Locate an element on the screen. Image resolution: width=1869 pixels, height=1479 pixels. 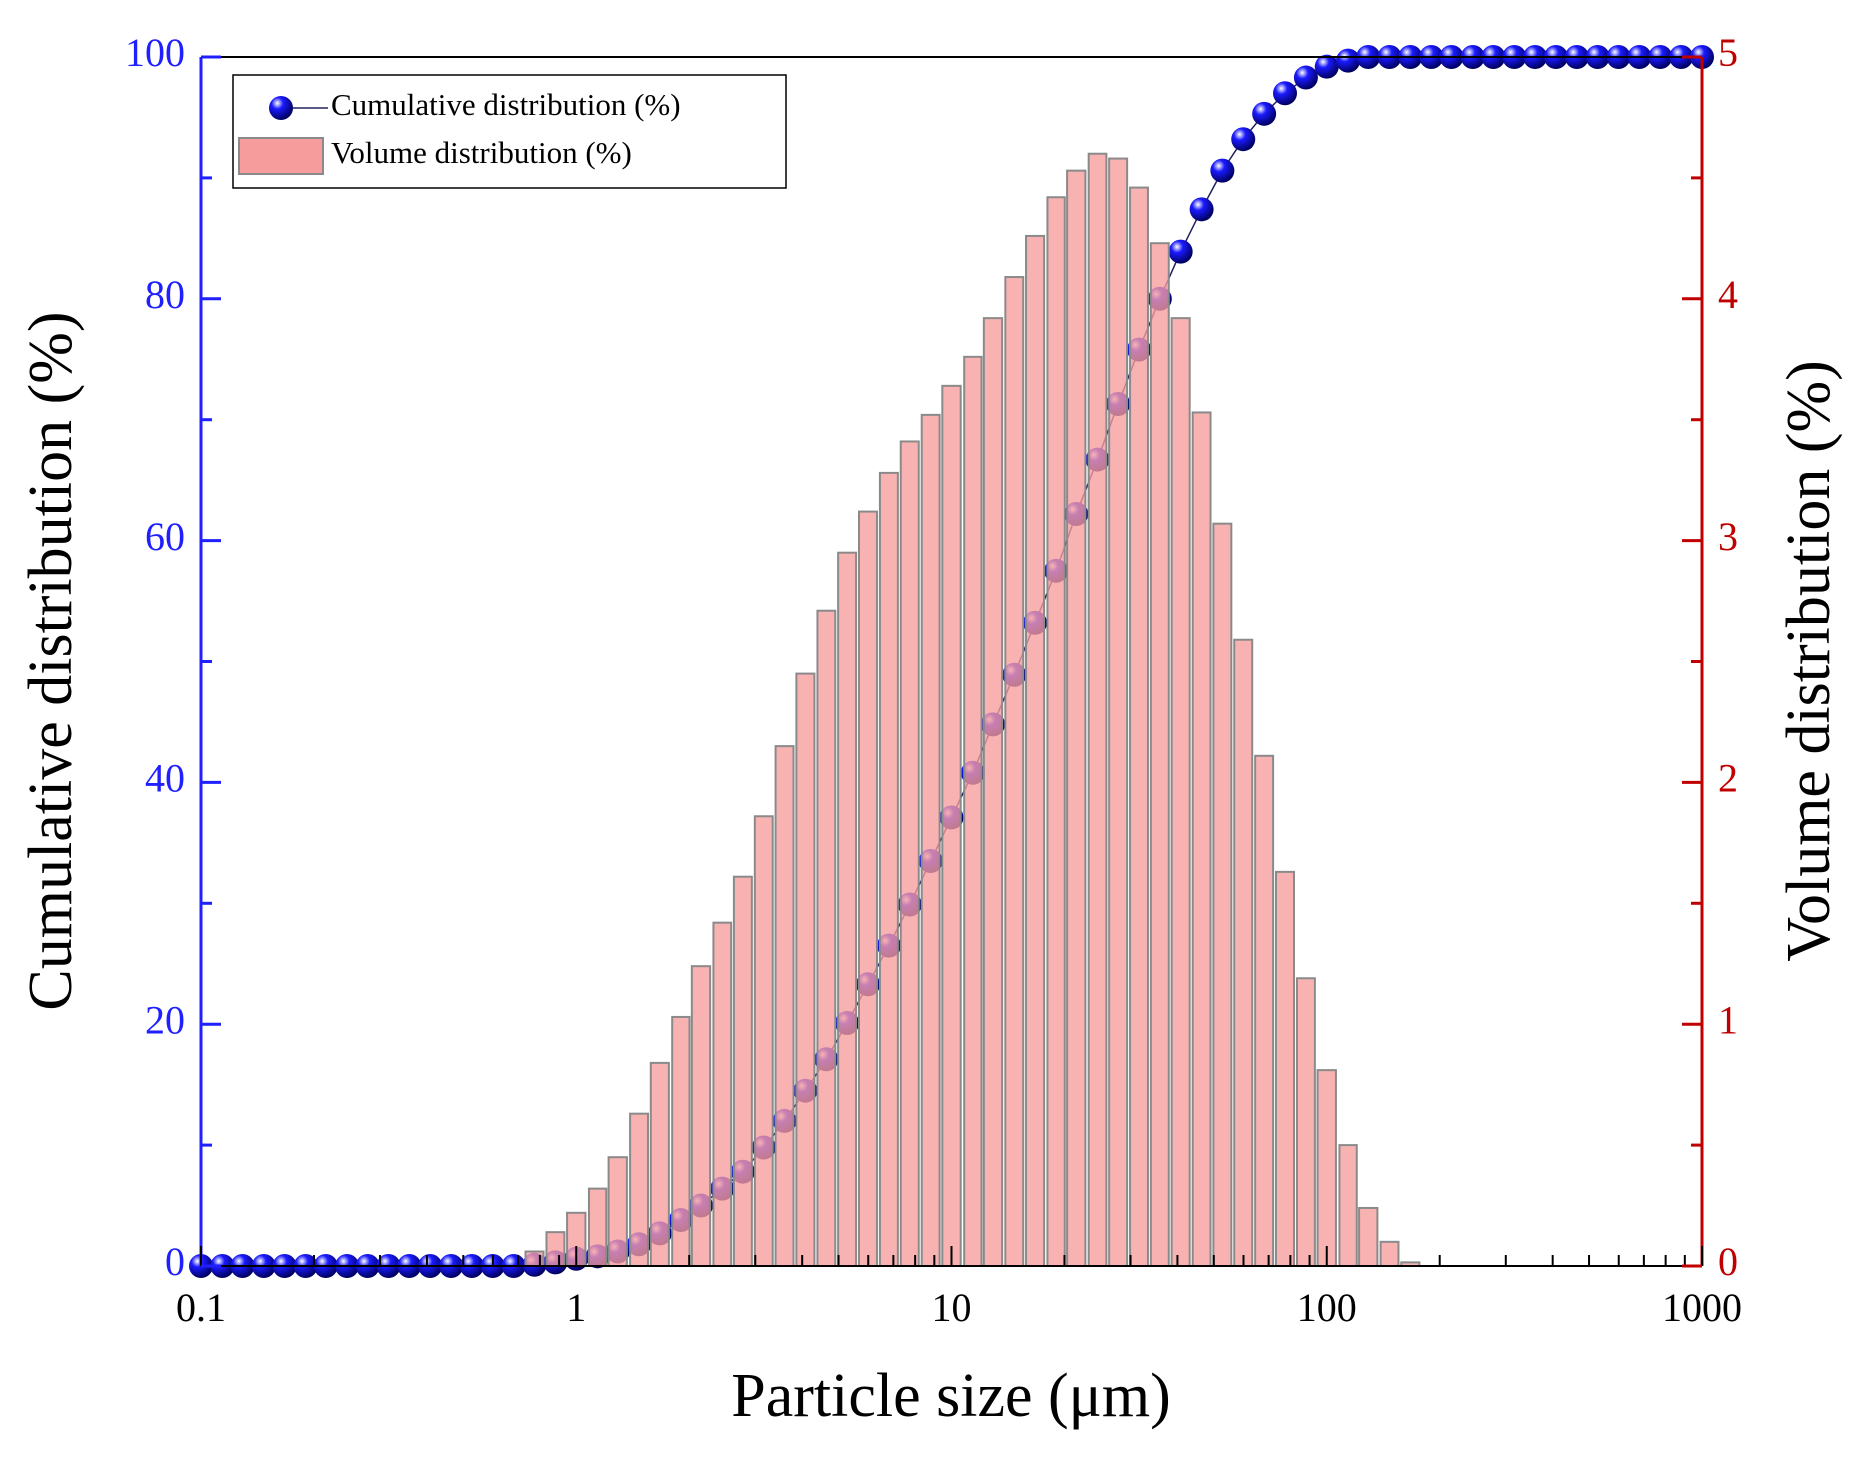
y2-tick-label: 1 is located at coordinates (1728, 1019).